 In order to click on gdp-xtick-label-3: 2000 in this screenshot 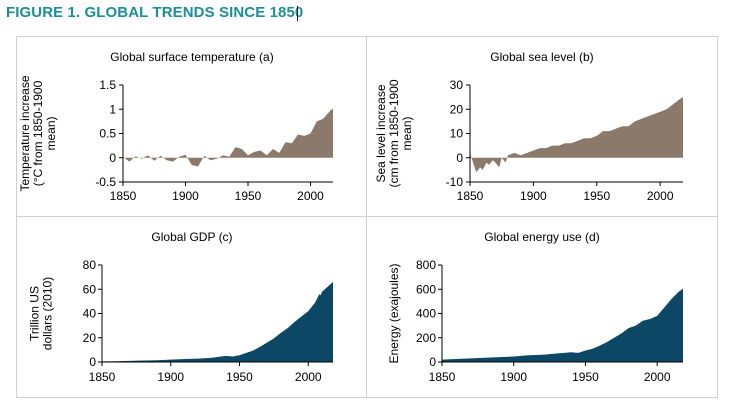, I will do `click(308, 377)`.